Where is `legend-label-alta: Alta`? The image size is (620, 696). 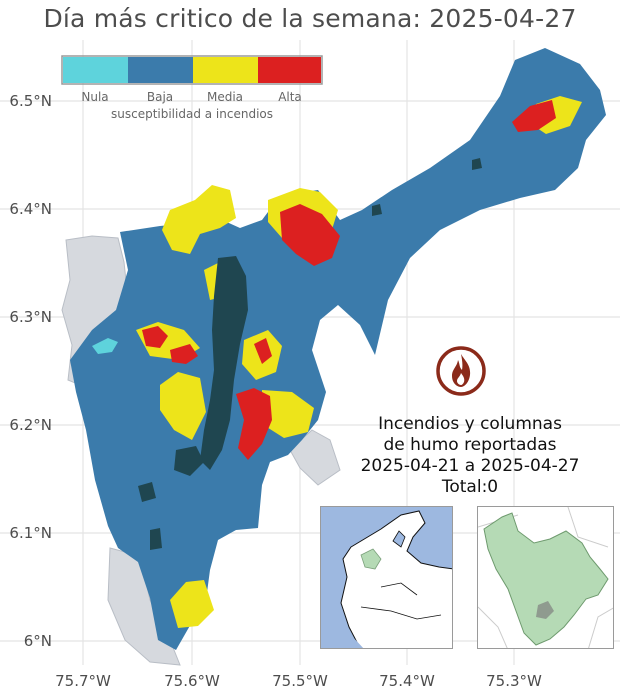 legend-label-alta: Alta is located at coordinates (290, 97).